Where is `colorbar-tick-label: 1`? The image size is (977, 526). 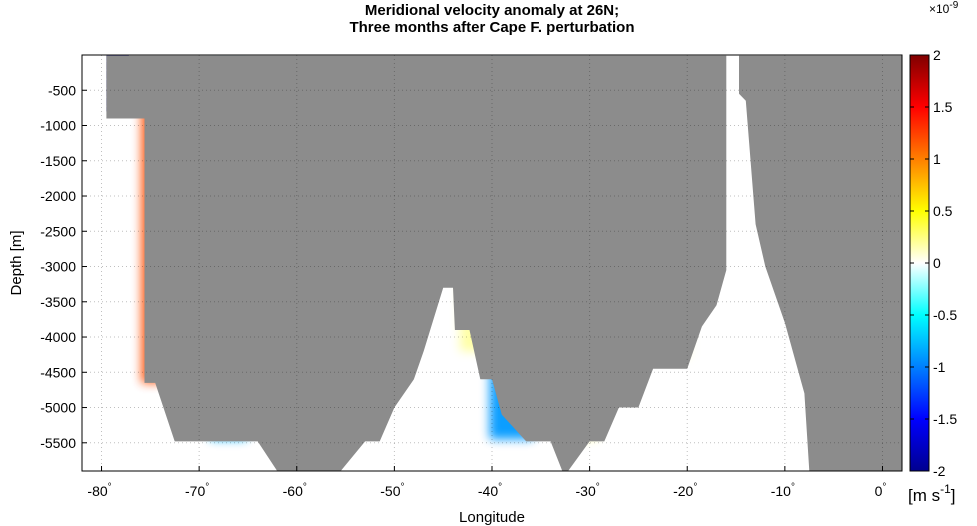
colorbar-tick-label: 1 is located at coordinates (937, 159).